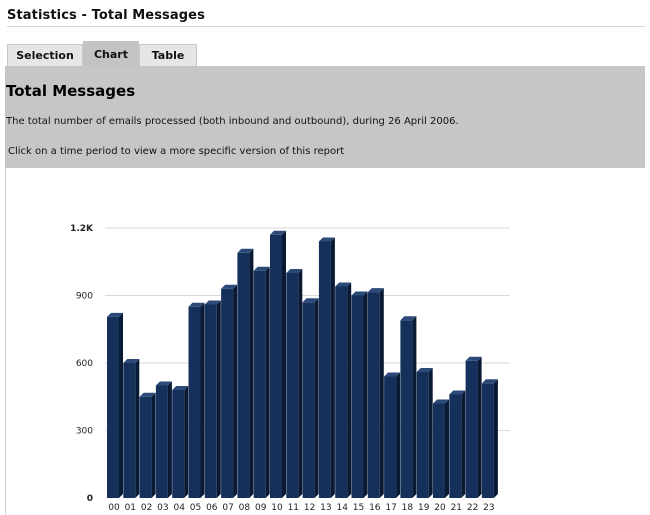 The image size is (650, 515). Describe the element at coordinates (168, 55) in the screenshot. I see `tab-table: Table` at that location.